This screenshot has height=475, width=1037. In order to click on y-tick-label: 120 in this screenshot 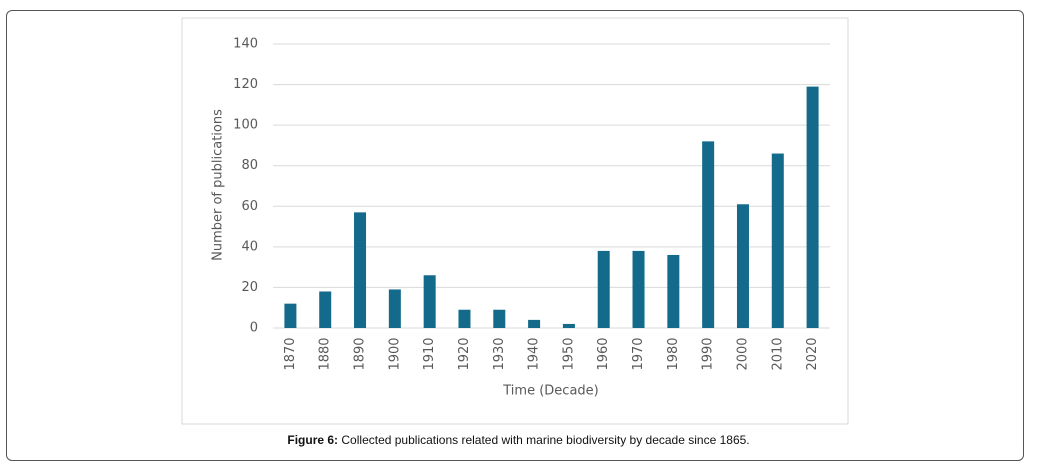, I will do `click(245, 84)`.